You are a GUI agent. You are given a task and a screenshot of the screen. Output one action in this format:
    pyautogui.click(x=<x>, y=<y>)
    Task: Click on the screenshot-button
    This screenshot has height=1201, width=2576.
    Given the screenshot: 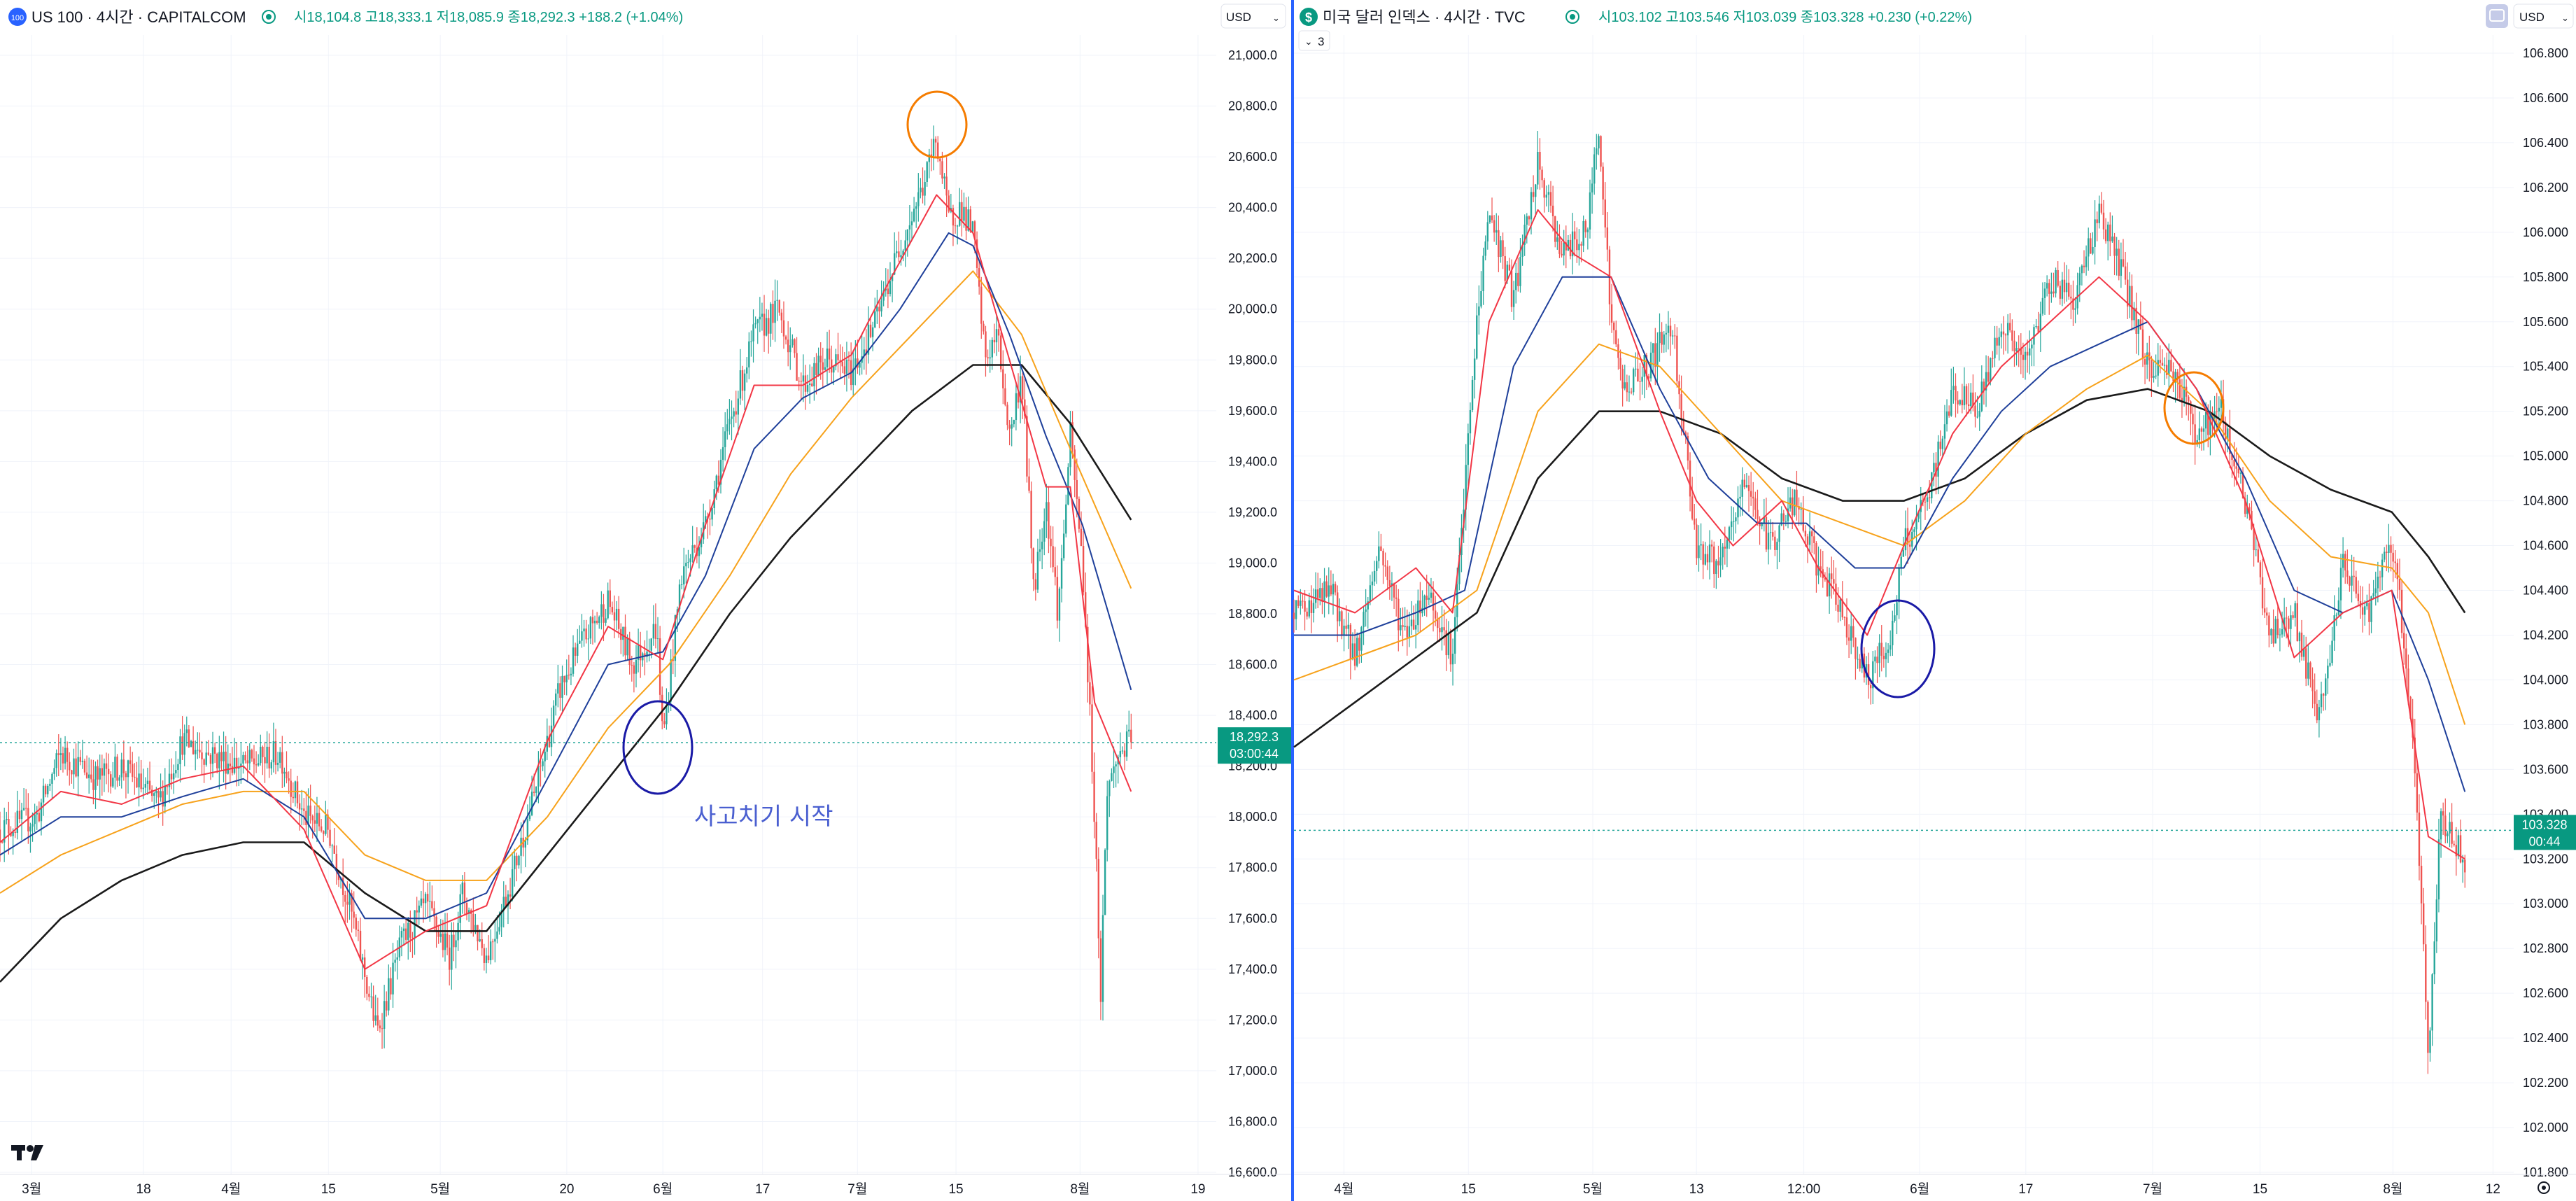 What is the action you would take?
    pyautogui.click(x=2497, y=16)
    